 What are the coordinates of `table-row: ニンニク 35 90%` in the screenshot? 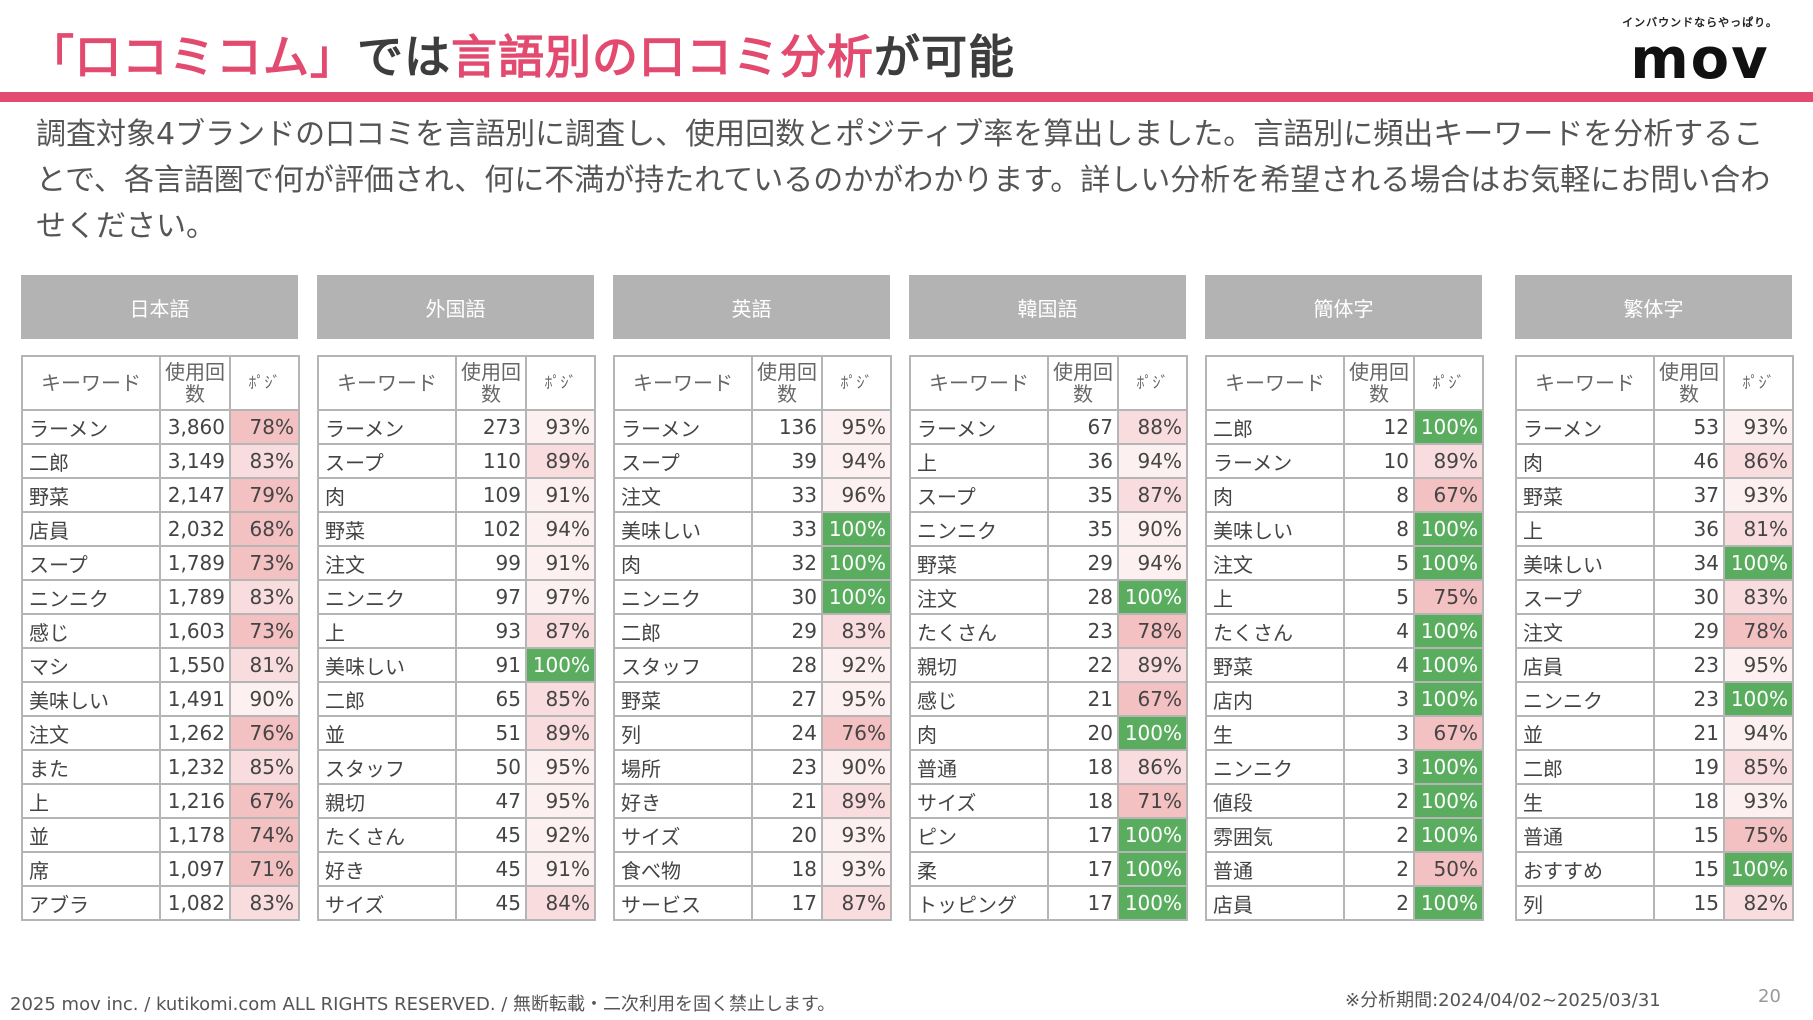 It's located at (1048, 529).